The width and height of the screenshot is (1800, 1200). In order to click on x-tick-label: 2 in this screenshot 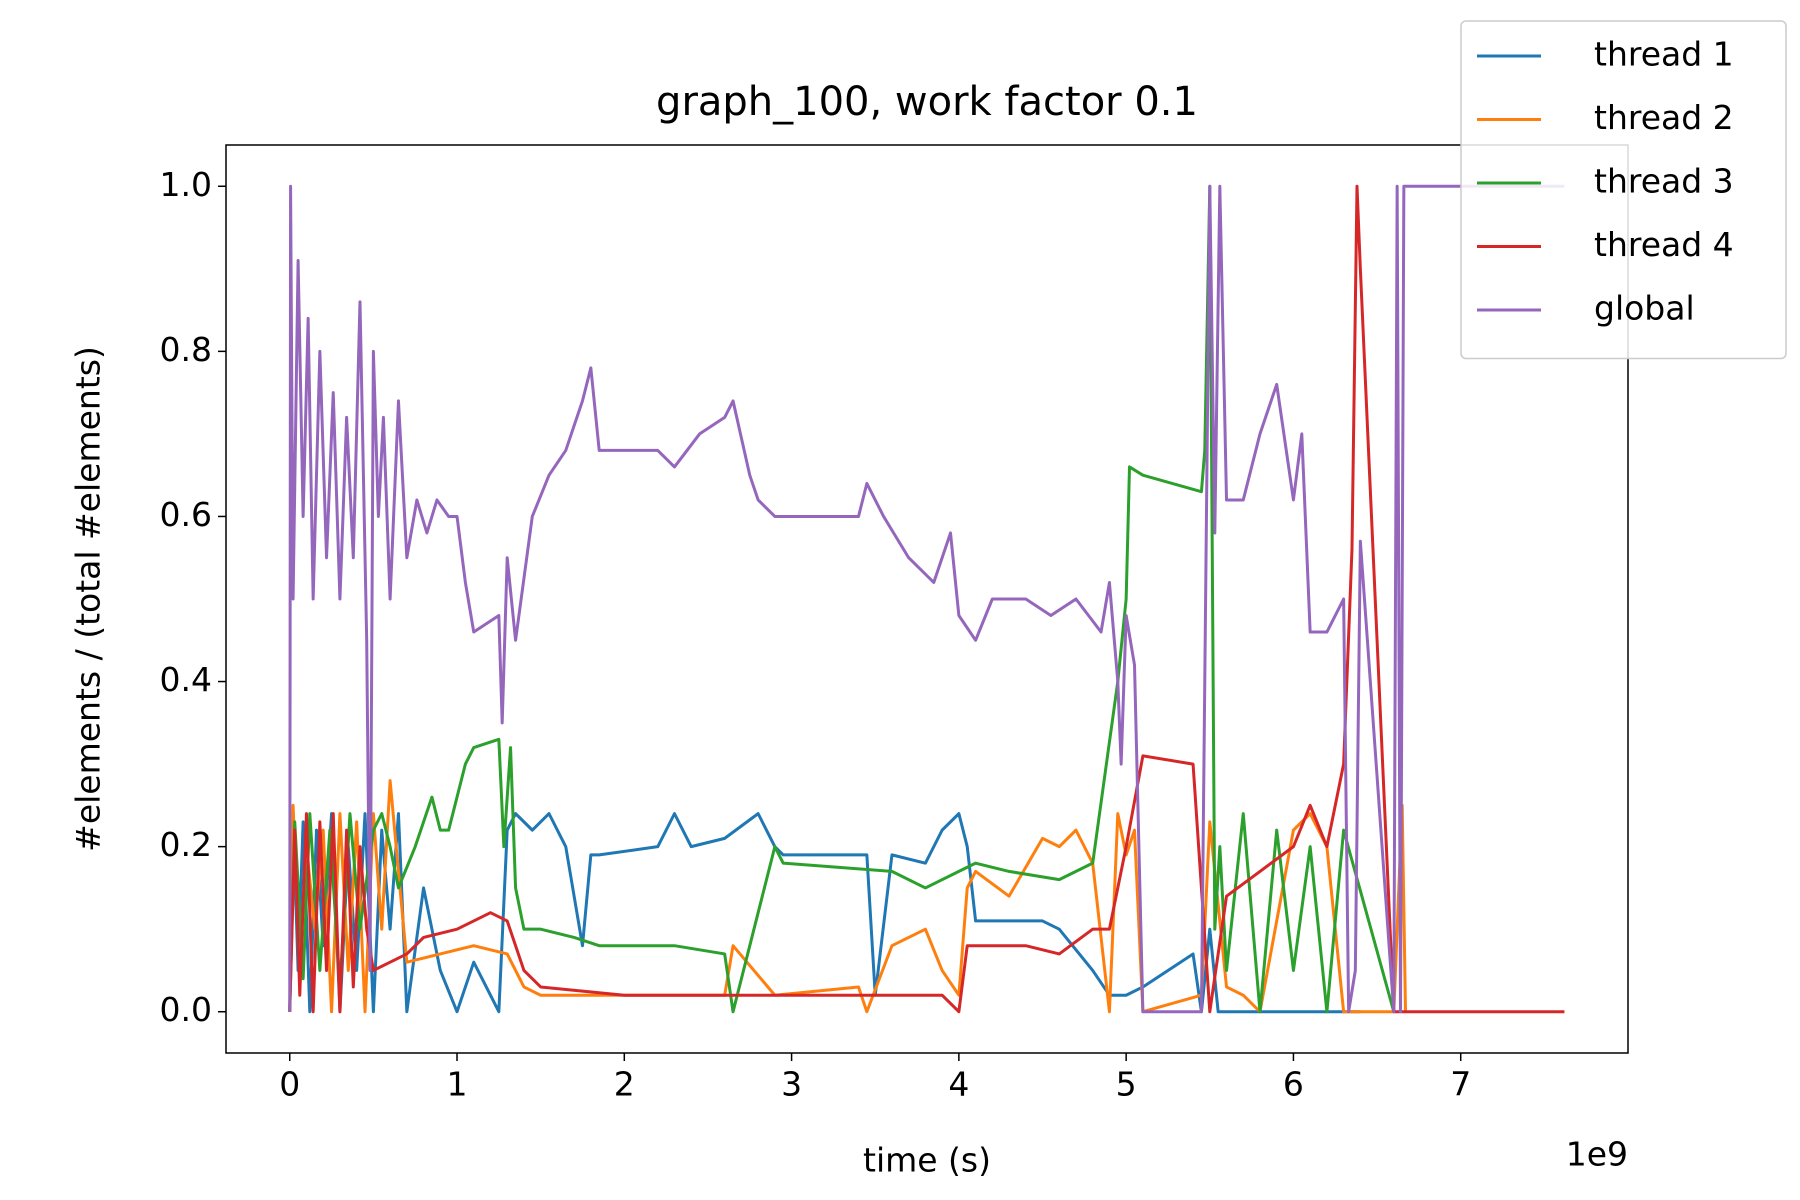, I will do `click(624, 1084)`.